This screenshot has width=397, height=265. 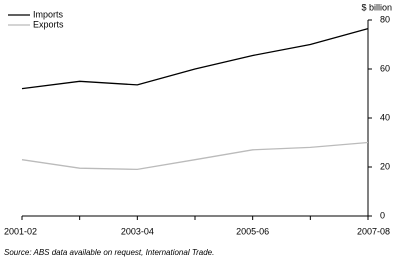 I want to click on legend-label: Exports, so click(x=48, y=24).